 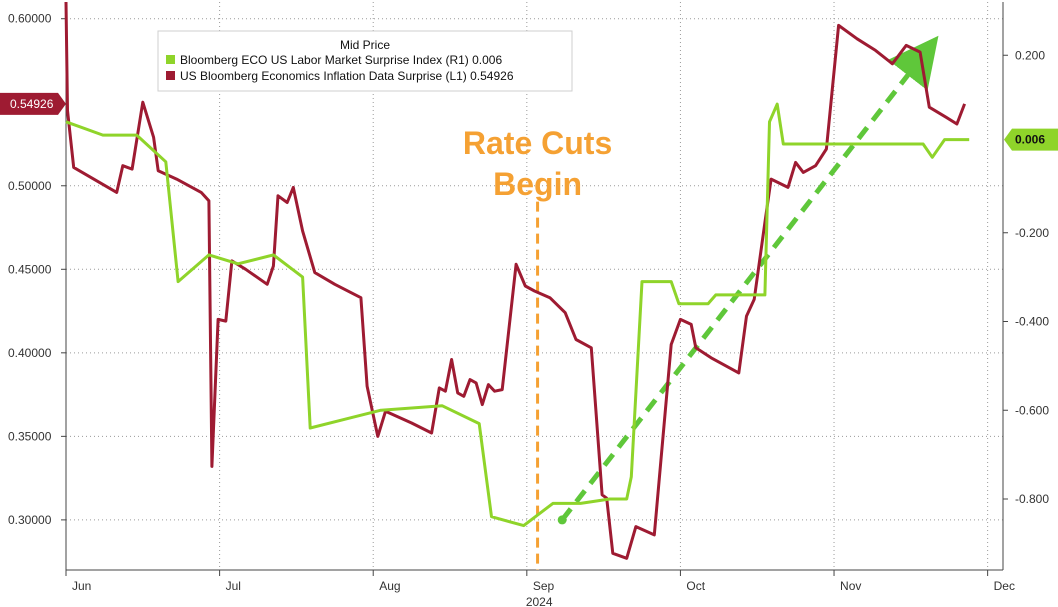 I want to click on last-value-badges: 0.54926 0.006, so click(x=529, y=121).